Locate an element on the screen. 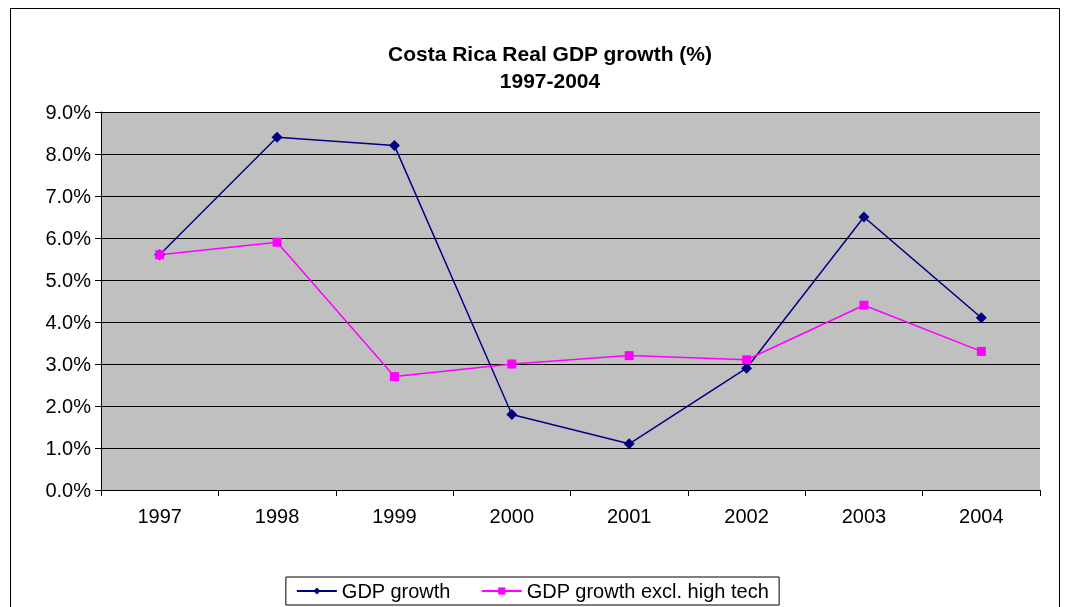  x-tick-label: 2000 is located at coordinates (512, 516).